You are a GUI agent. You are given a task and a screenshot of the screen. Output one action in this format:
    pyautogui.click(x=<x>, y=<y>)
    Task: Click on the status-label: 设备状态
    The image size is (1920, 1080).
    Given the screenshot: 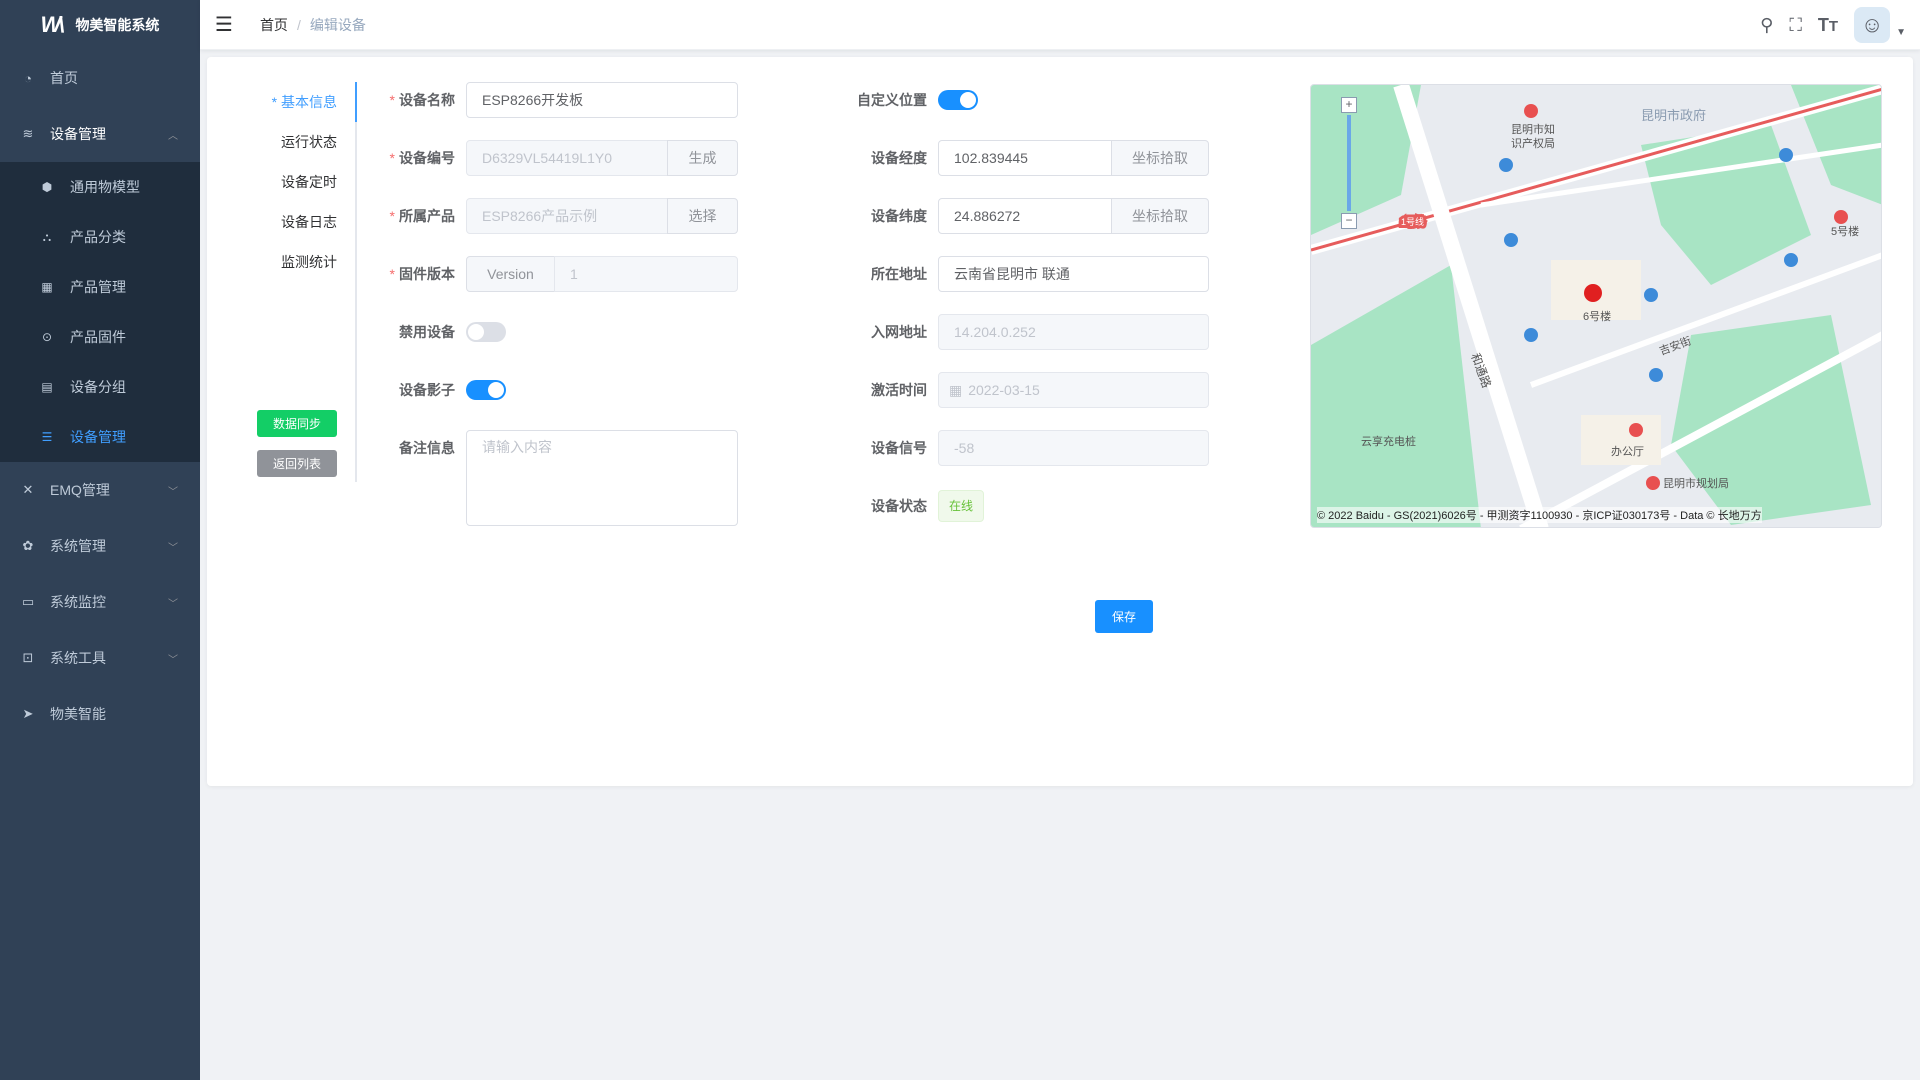 What is the action you would take?
    pyautogui.click(x=899, y=506)
    